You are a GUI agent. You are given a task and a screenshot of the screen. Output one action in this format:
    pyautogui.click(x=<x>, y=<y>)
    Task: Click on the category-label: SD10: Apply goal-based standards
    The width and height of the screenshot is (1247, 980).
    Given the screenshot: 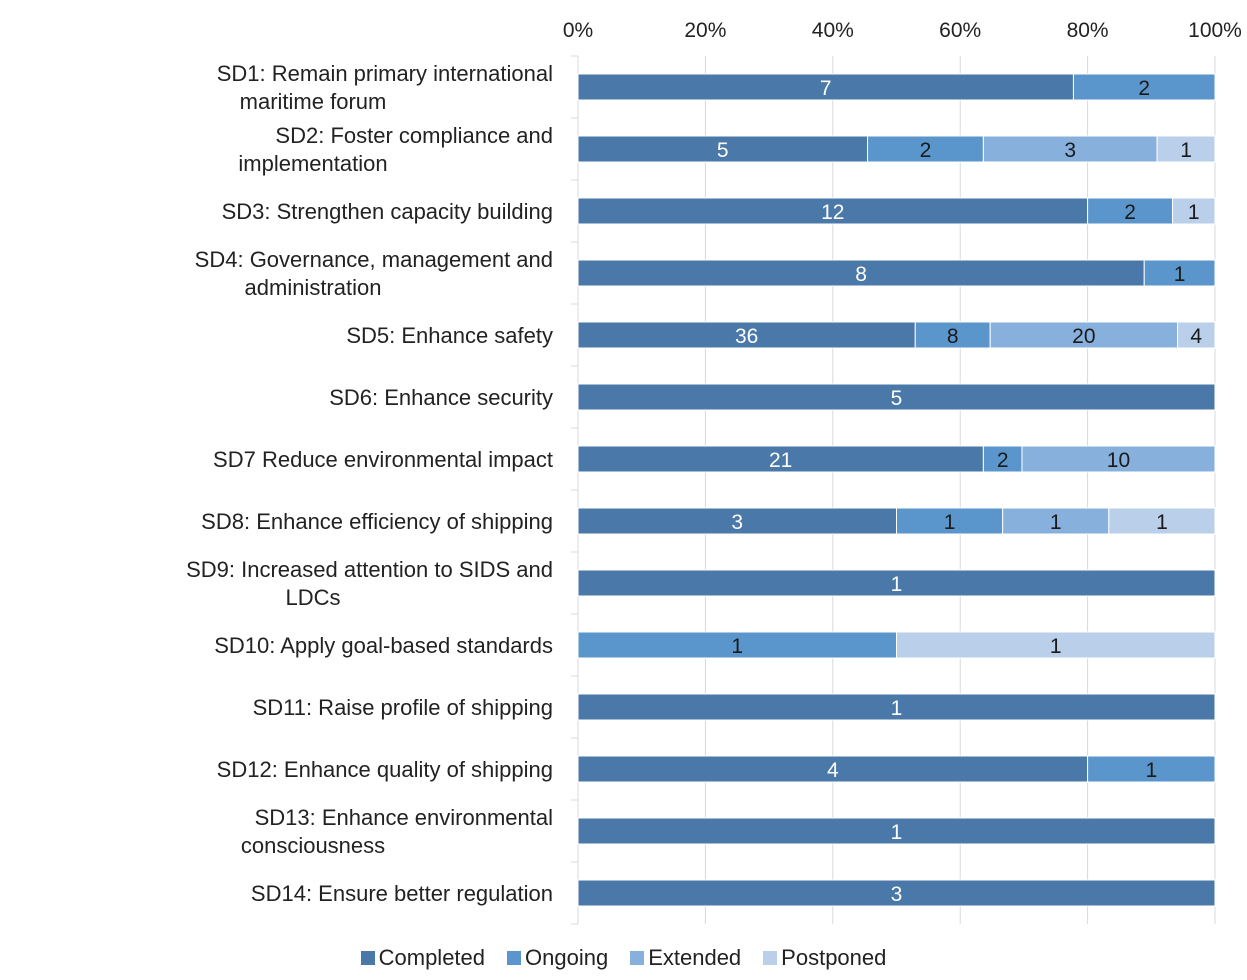 What is the action you would take?
    pyautogui.click(x=383, y=645)
    